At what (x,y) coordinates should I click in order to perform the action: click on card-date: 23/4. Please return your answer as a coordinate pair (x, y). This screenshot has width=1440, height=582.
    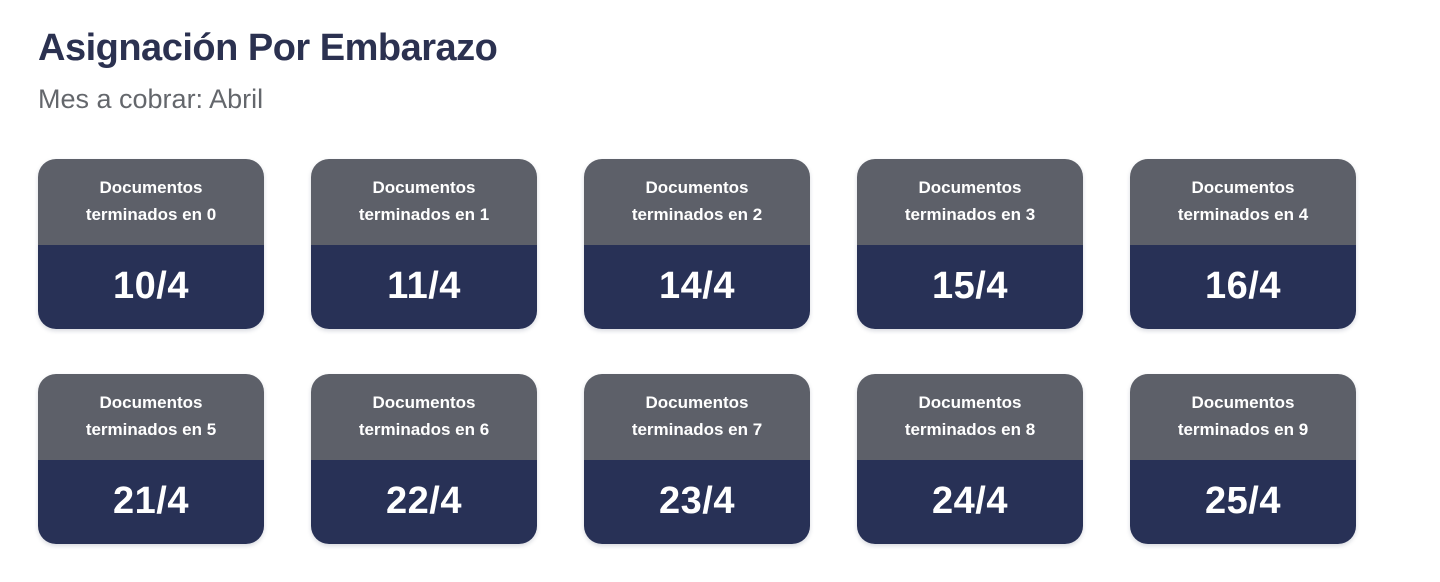
    Looking at the image, I should click on (697, 501).